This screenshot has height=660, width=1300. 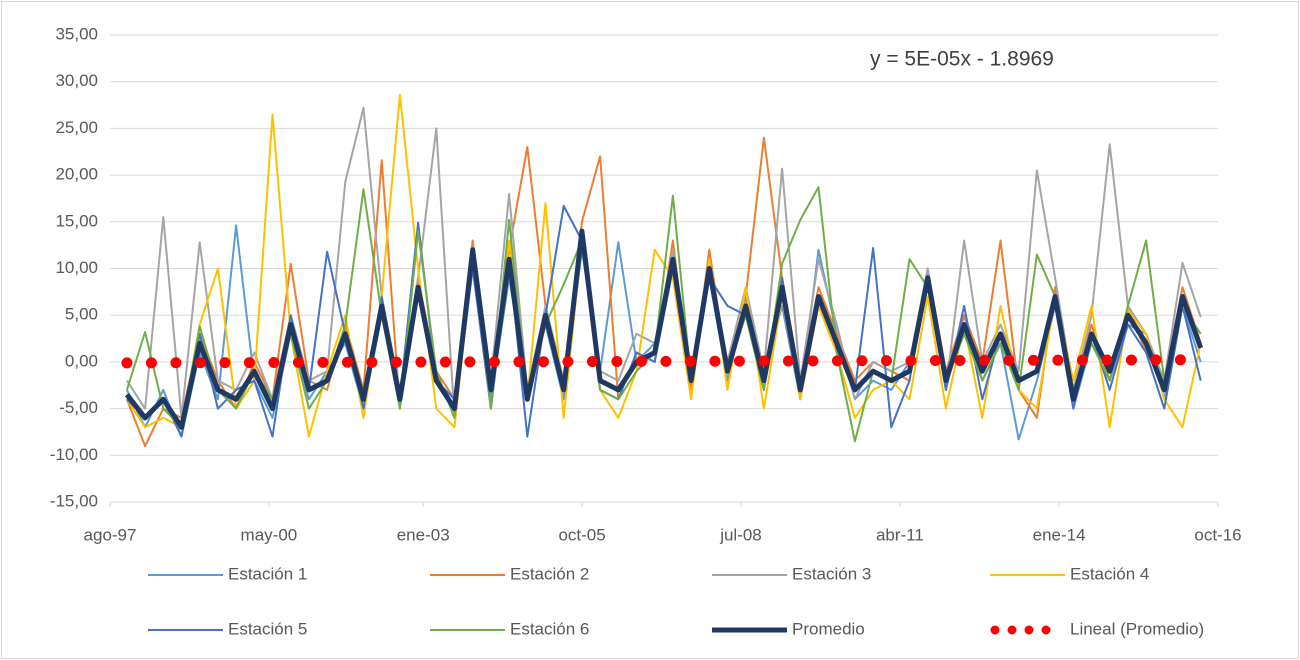 I want to click on legend-label: Estación 1, so click(x=267, y=573).